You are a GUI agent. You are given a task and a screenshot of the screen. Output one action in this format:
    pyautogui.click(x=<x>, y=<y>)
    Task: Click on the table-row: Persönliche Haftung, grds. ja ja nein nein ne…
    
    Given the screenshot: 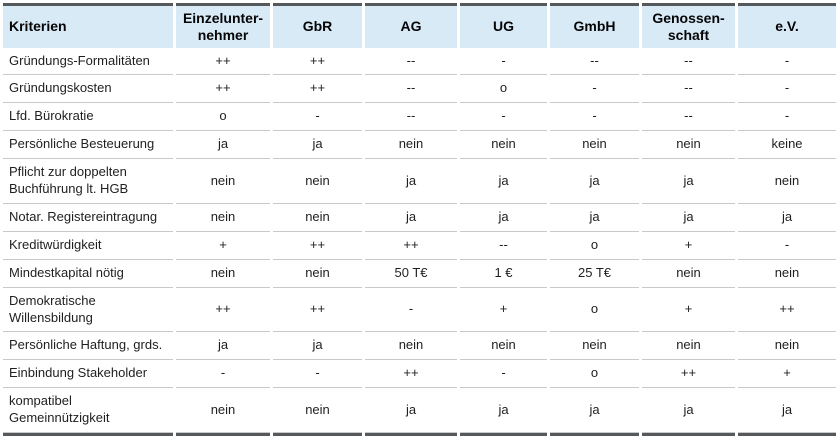 What is the action you would take?
    pyautogui.click(x=419, y=346)
    